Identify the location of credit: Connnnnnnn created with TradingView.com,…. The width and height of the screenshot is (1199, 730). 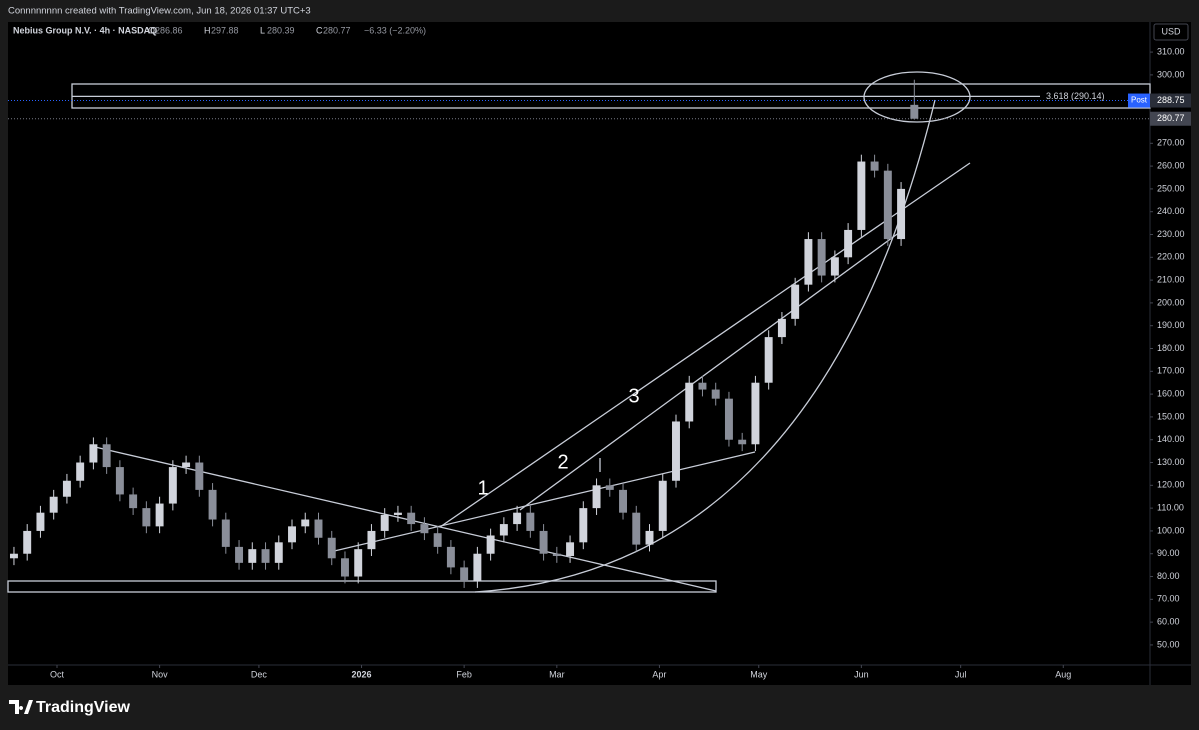
(159, 11).